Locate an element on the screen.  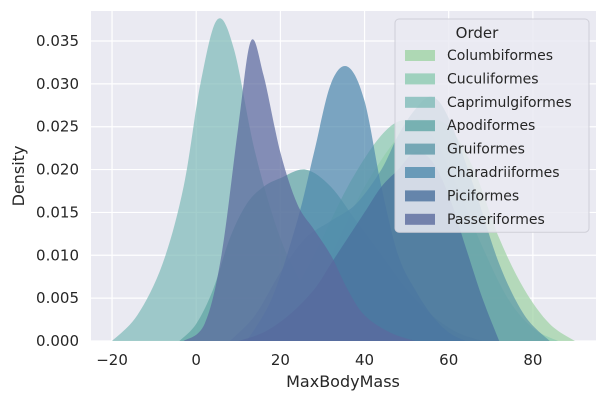
x-tick-label: 40 is located at coordinates (364, 360).